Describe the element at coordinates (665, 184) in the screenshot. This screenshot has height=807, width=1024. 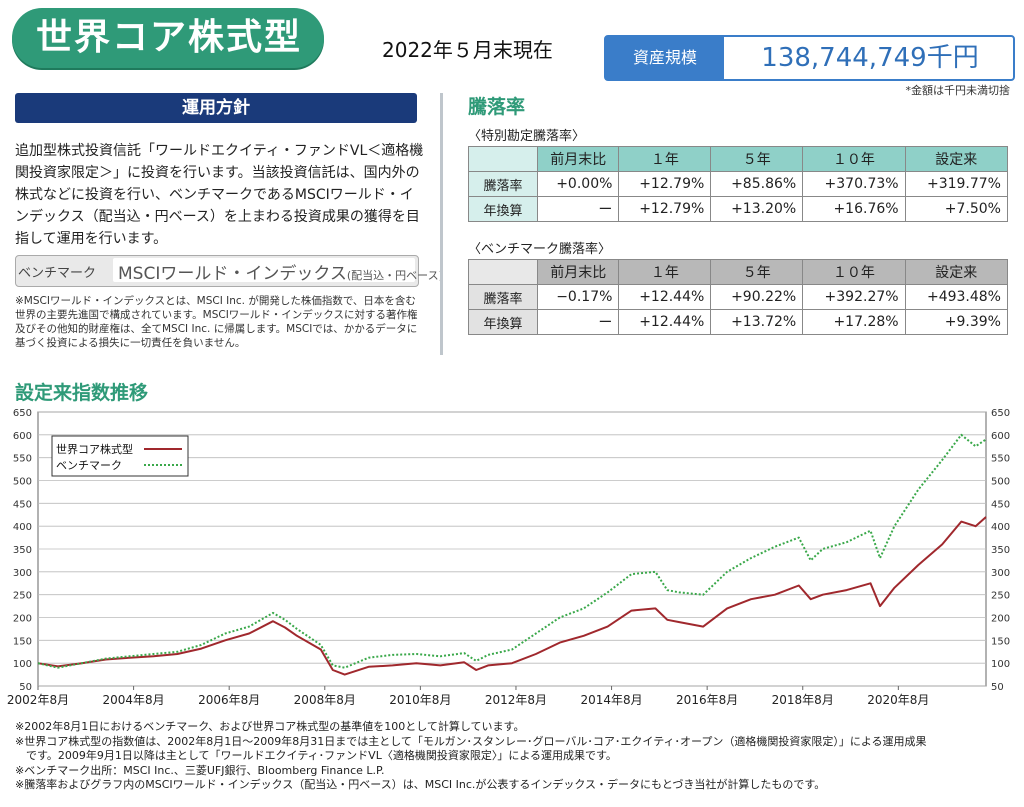
I see `table-cell: +12.79%` at that location.